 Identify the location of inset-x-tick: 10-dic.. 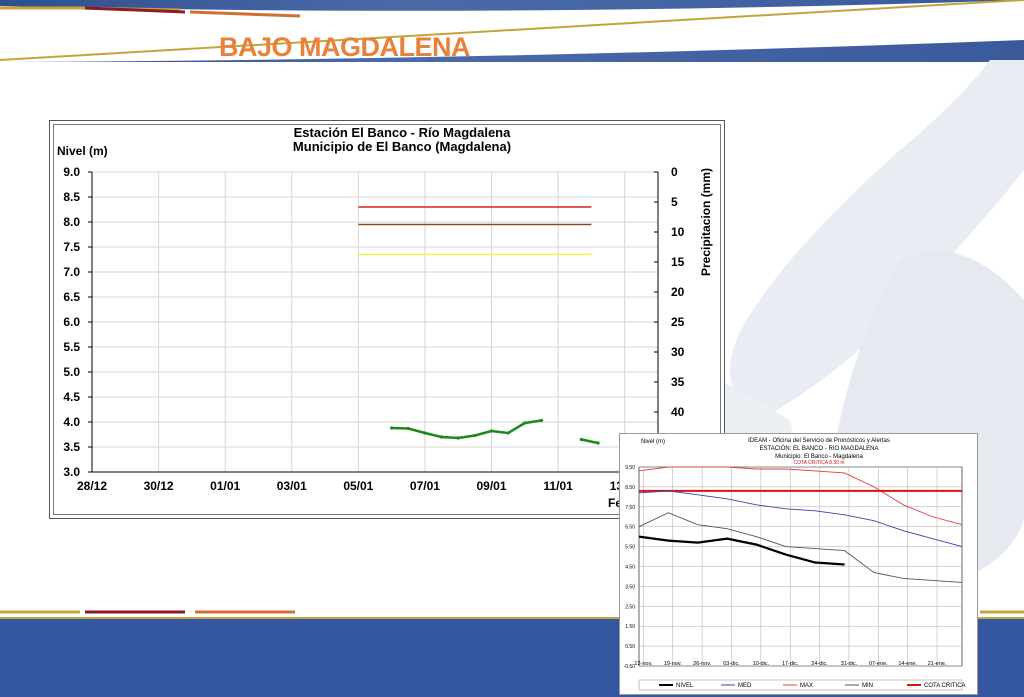
(761, 664).